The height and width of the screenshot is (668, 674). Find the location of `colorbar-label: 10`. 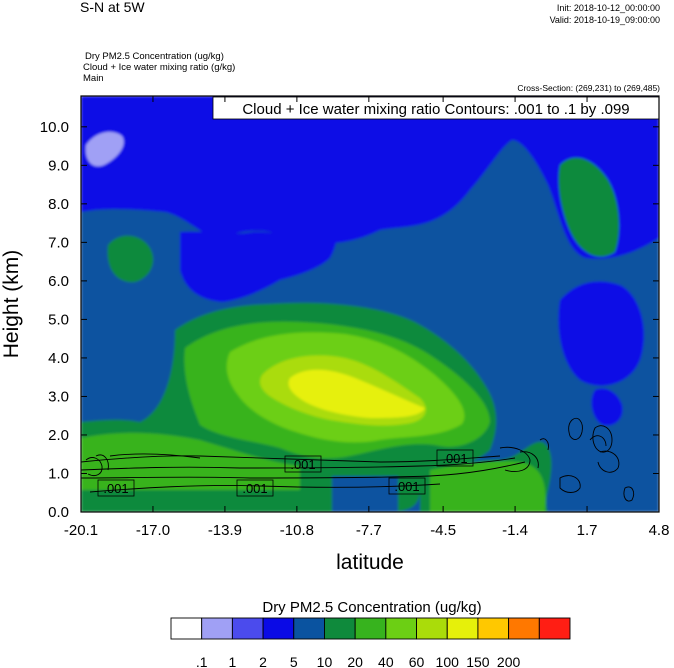

colorbar-label: 10 is located at coordinates (325, 661).